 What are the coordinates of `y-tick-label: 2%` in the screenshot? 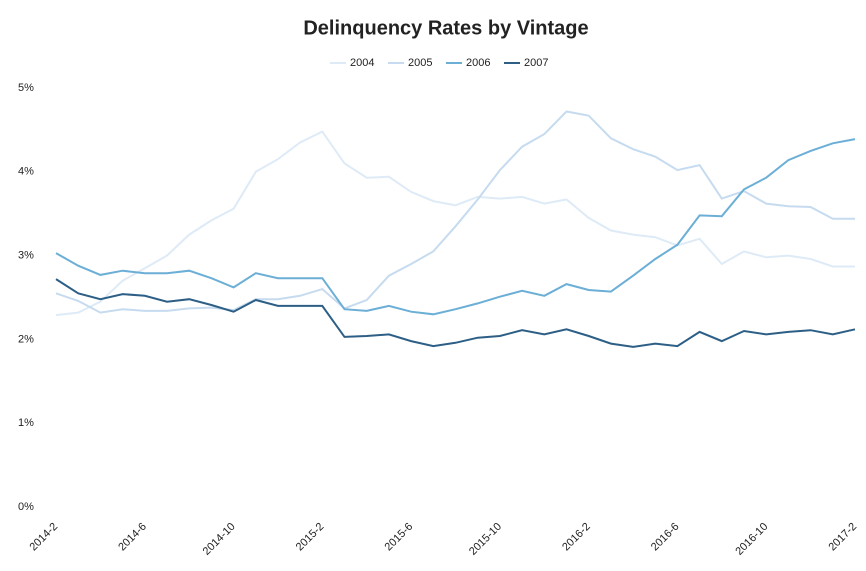 It's located at (26, 339).